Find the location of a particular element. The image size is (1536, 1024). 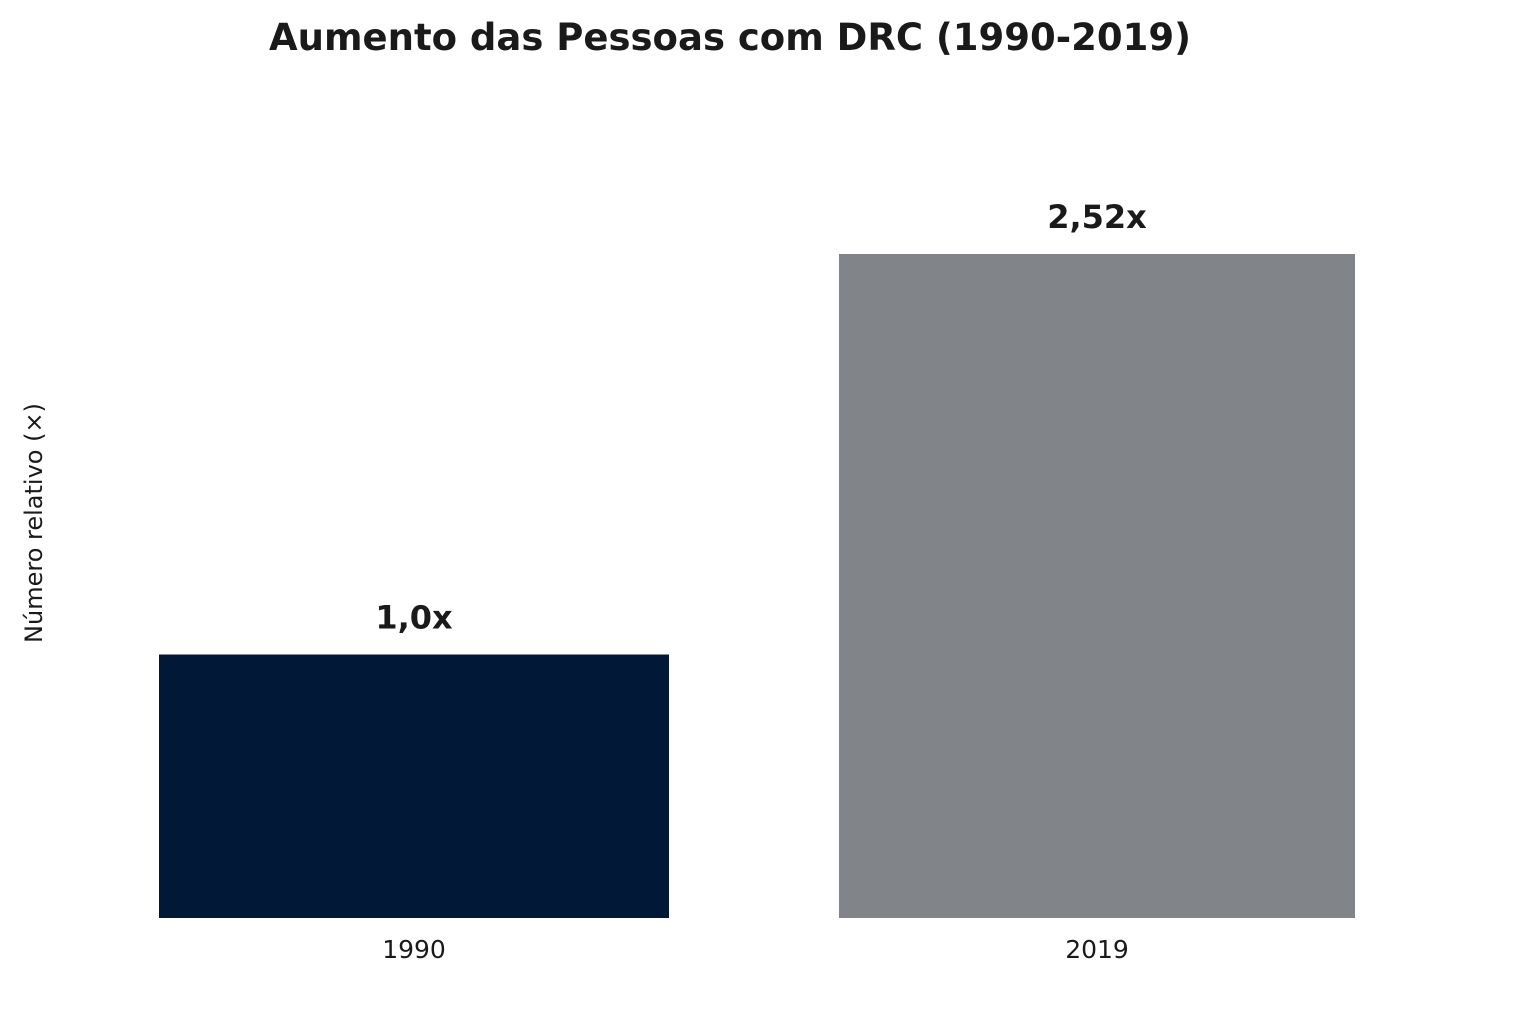

x-tick-label-1990: 1990 is located at coordinates (414, 949).